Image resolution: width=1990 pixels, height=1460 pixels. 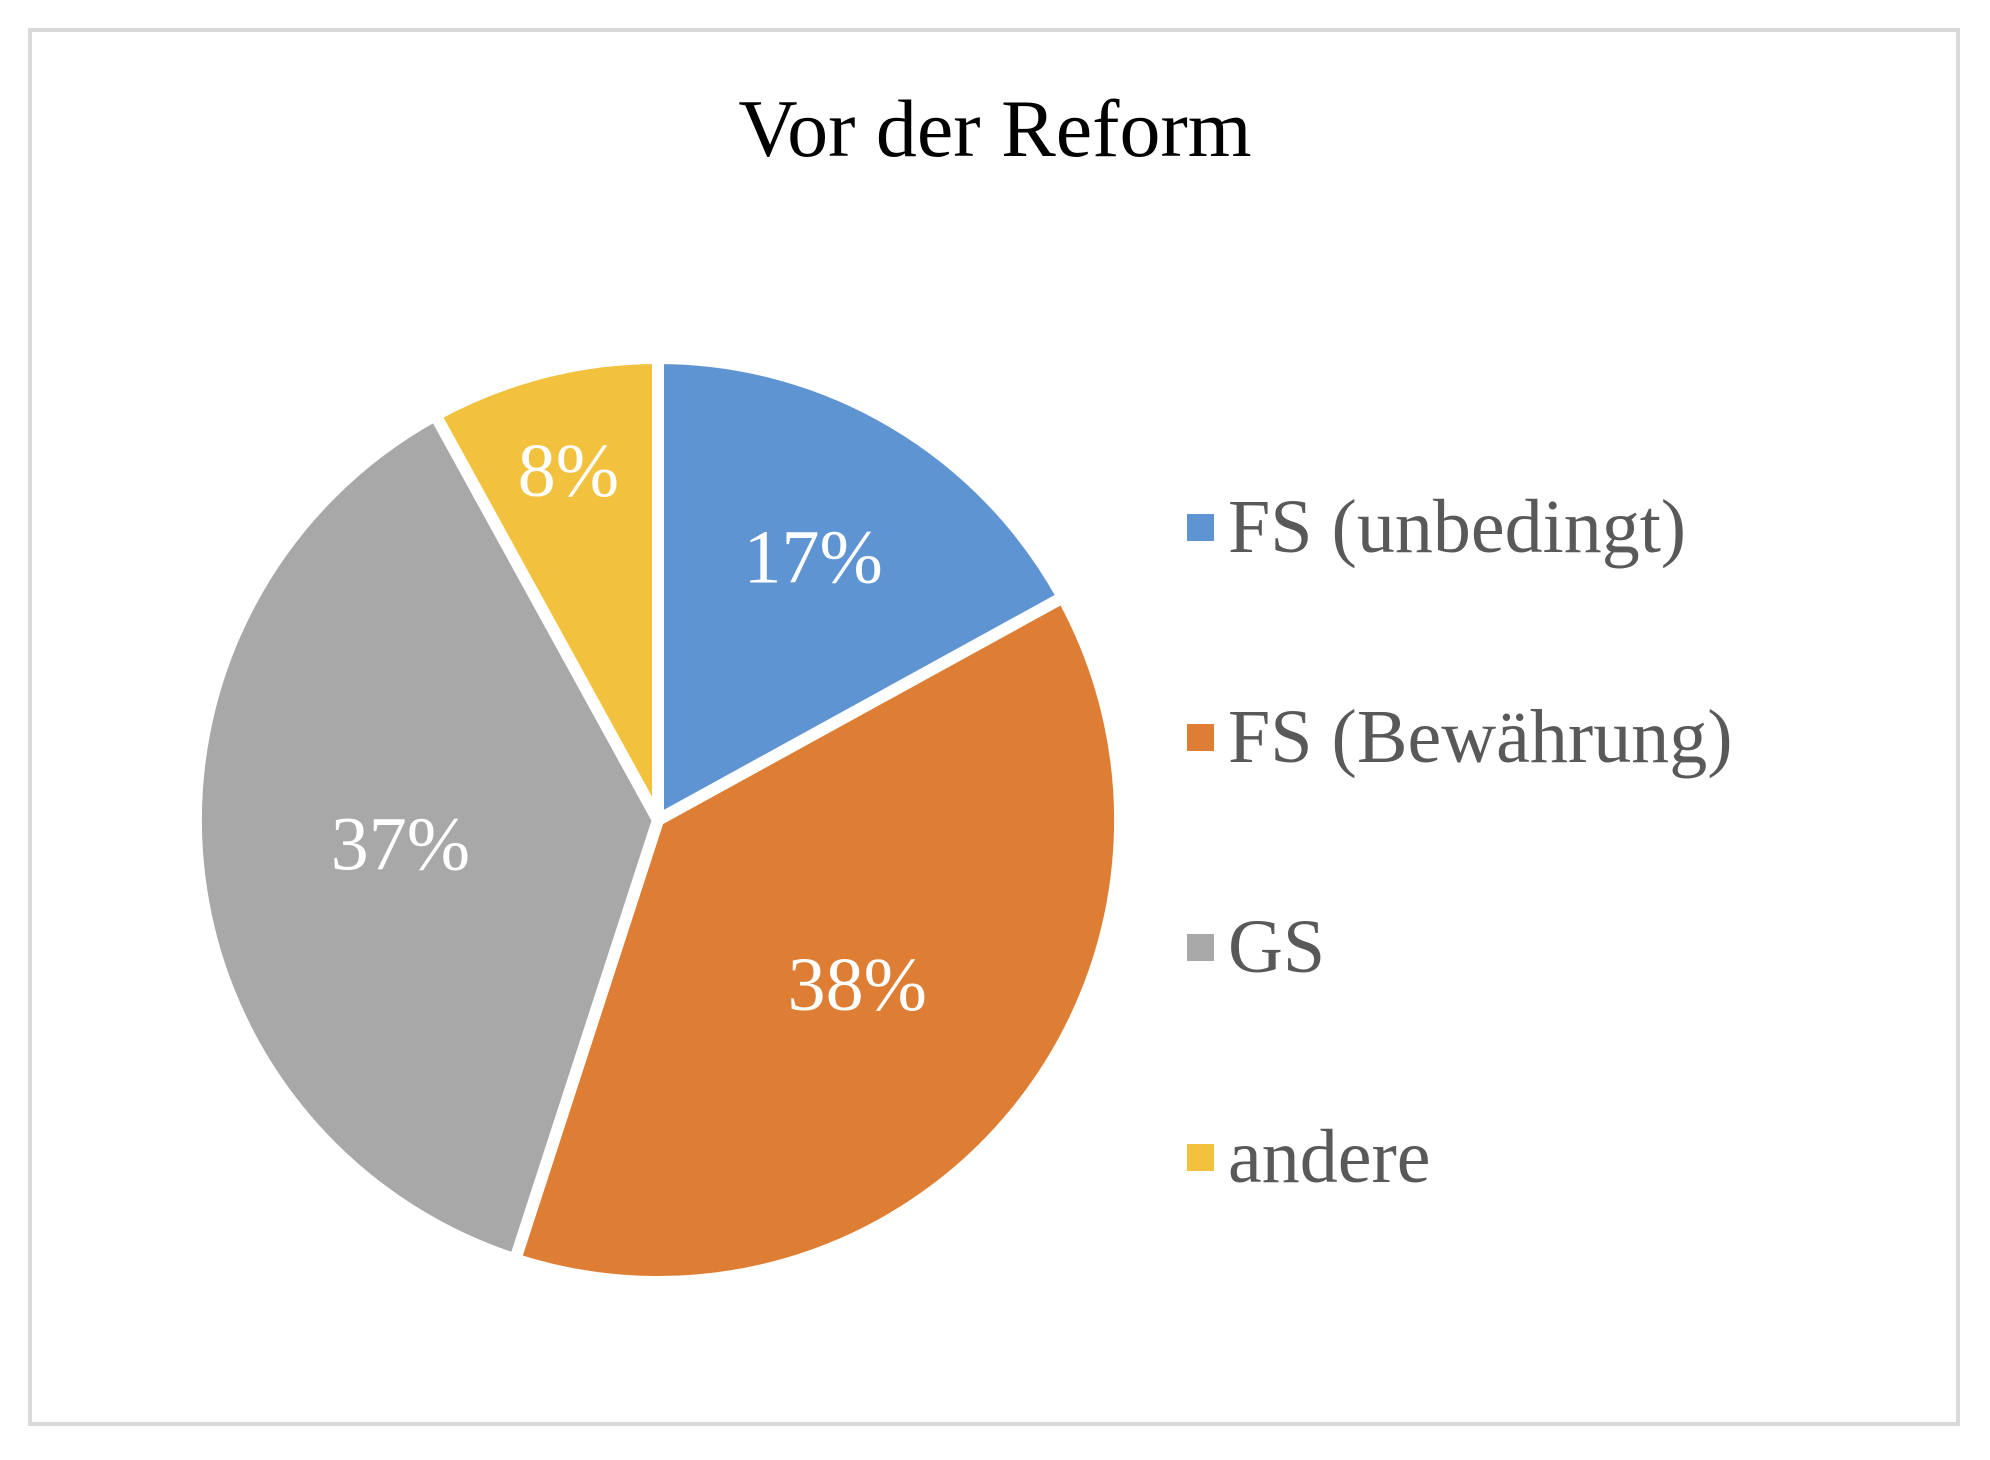 I want to click on legend-item: FS (unbedingt), so click(x=1460, y=527).